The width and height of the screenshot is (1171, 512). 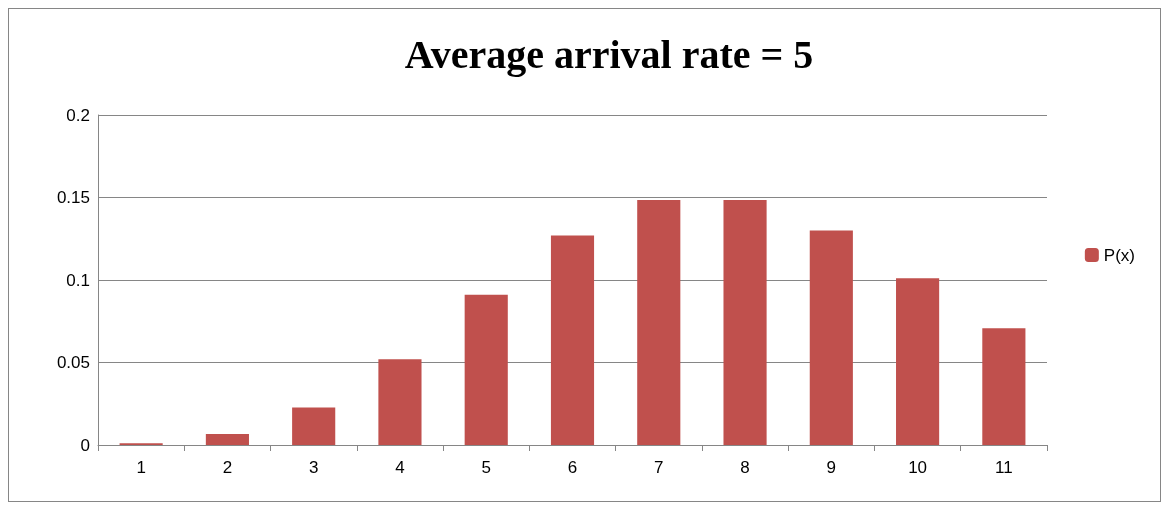 What do you see at coordinates (572, 467) in the screenshot?
I see `x-tick-label: 6` at bounding box center [572, 467].